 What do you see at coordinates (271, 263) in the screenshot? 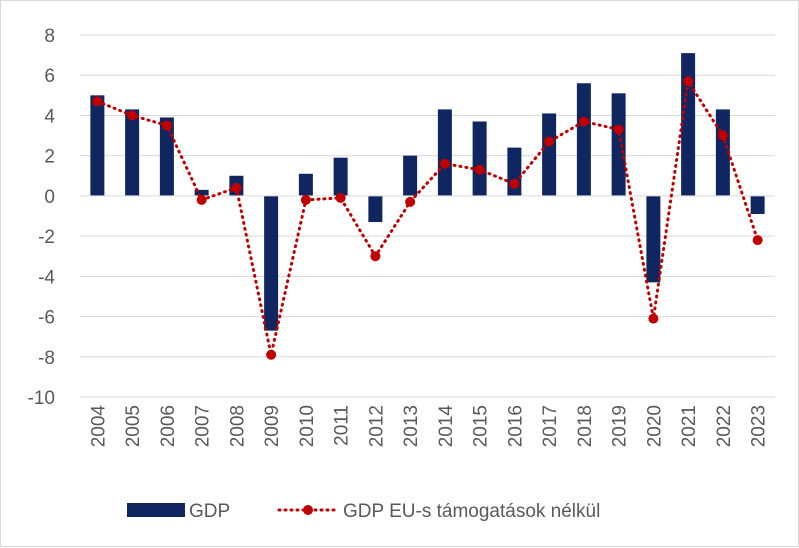
I see `bar-gdp-2009` at bounding box center [271, 263].